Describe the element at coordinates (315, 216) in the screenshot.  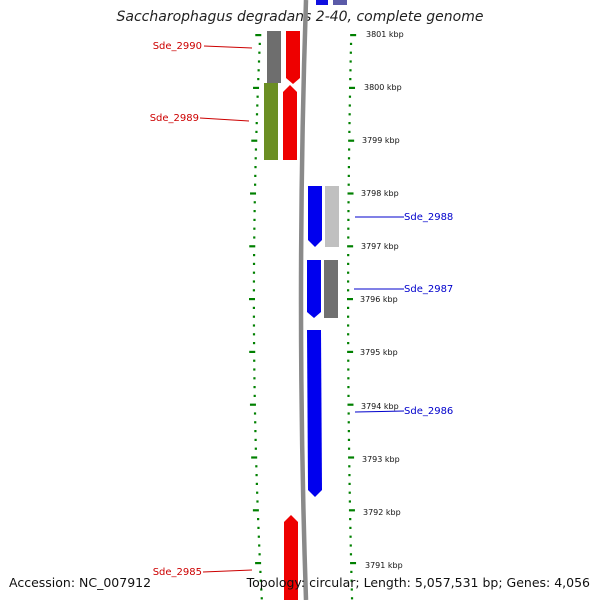
I see `gene-sde-2988-arrow` at that location.